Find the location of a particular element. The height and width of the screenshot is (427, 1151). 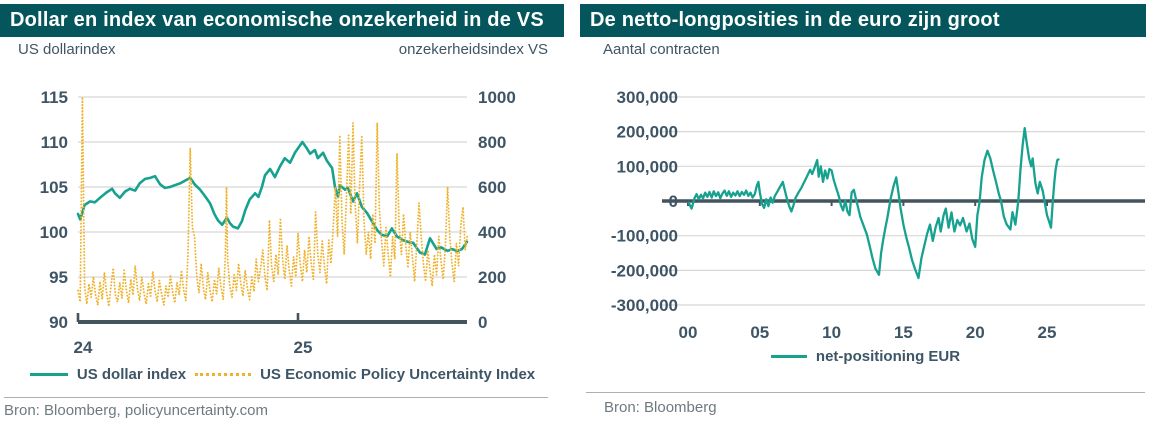

svg-text: -200,000 is located at coordinates (644, 270).